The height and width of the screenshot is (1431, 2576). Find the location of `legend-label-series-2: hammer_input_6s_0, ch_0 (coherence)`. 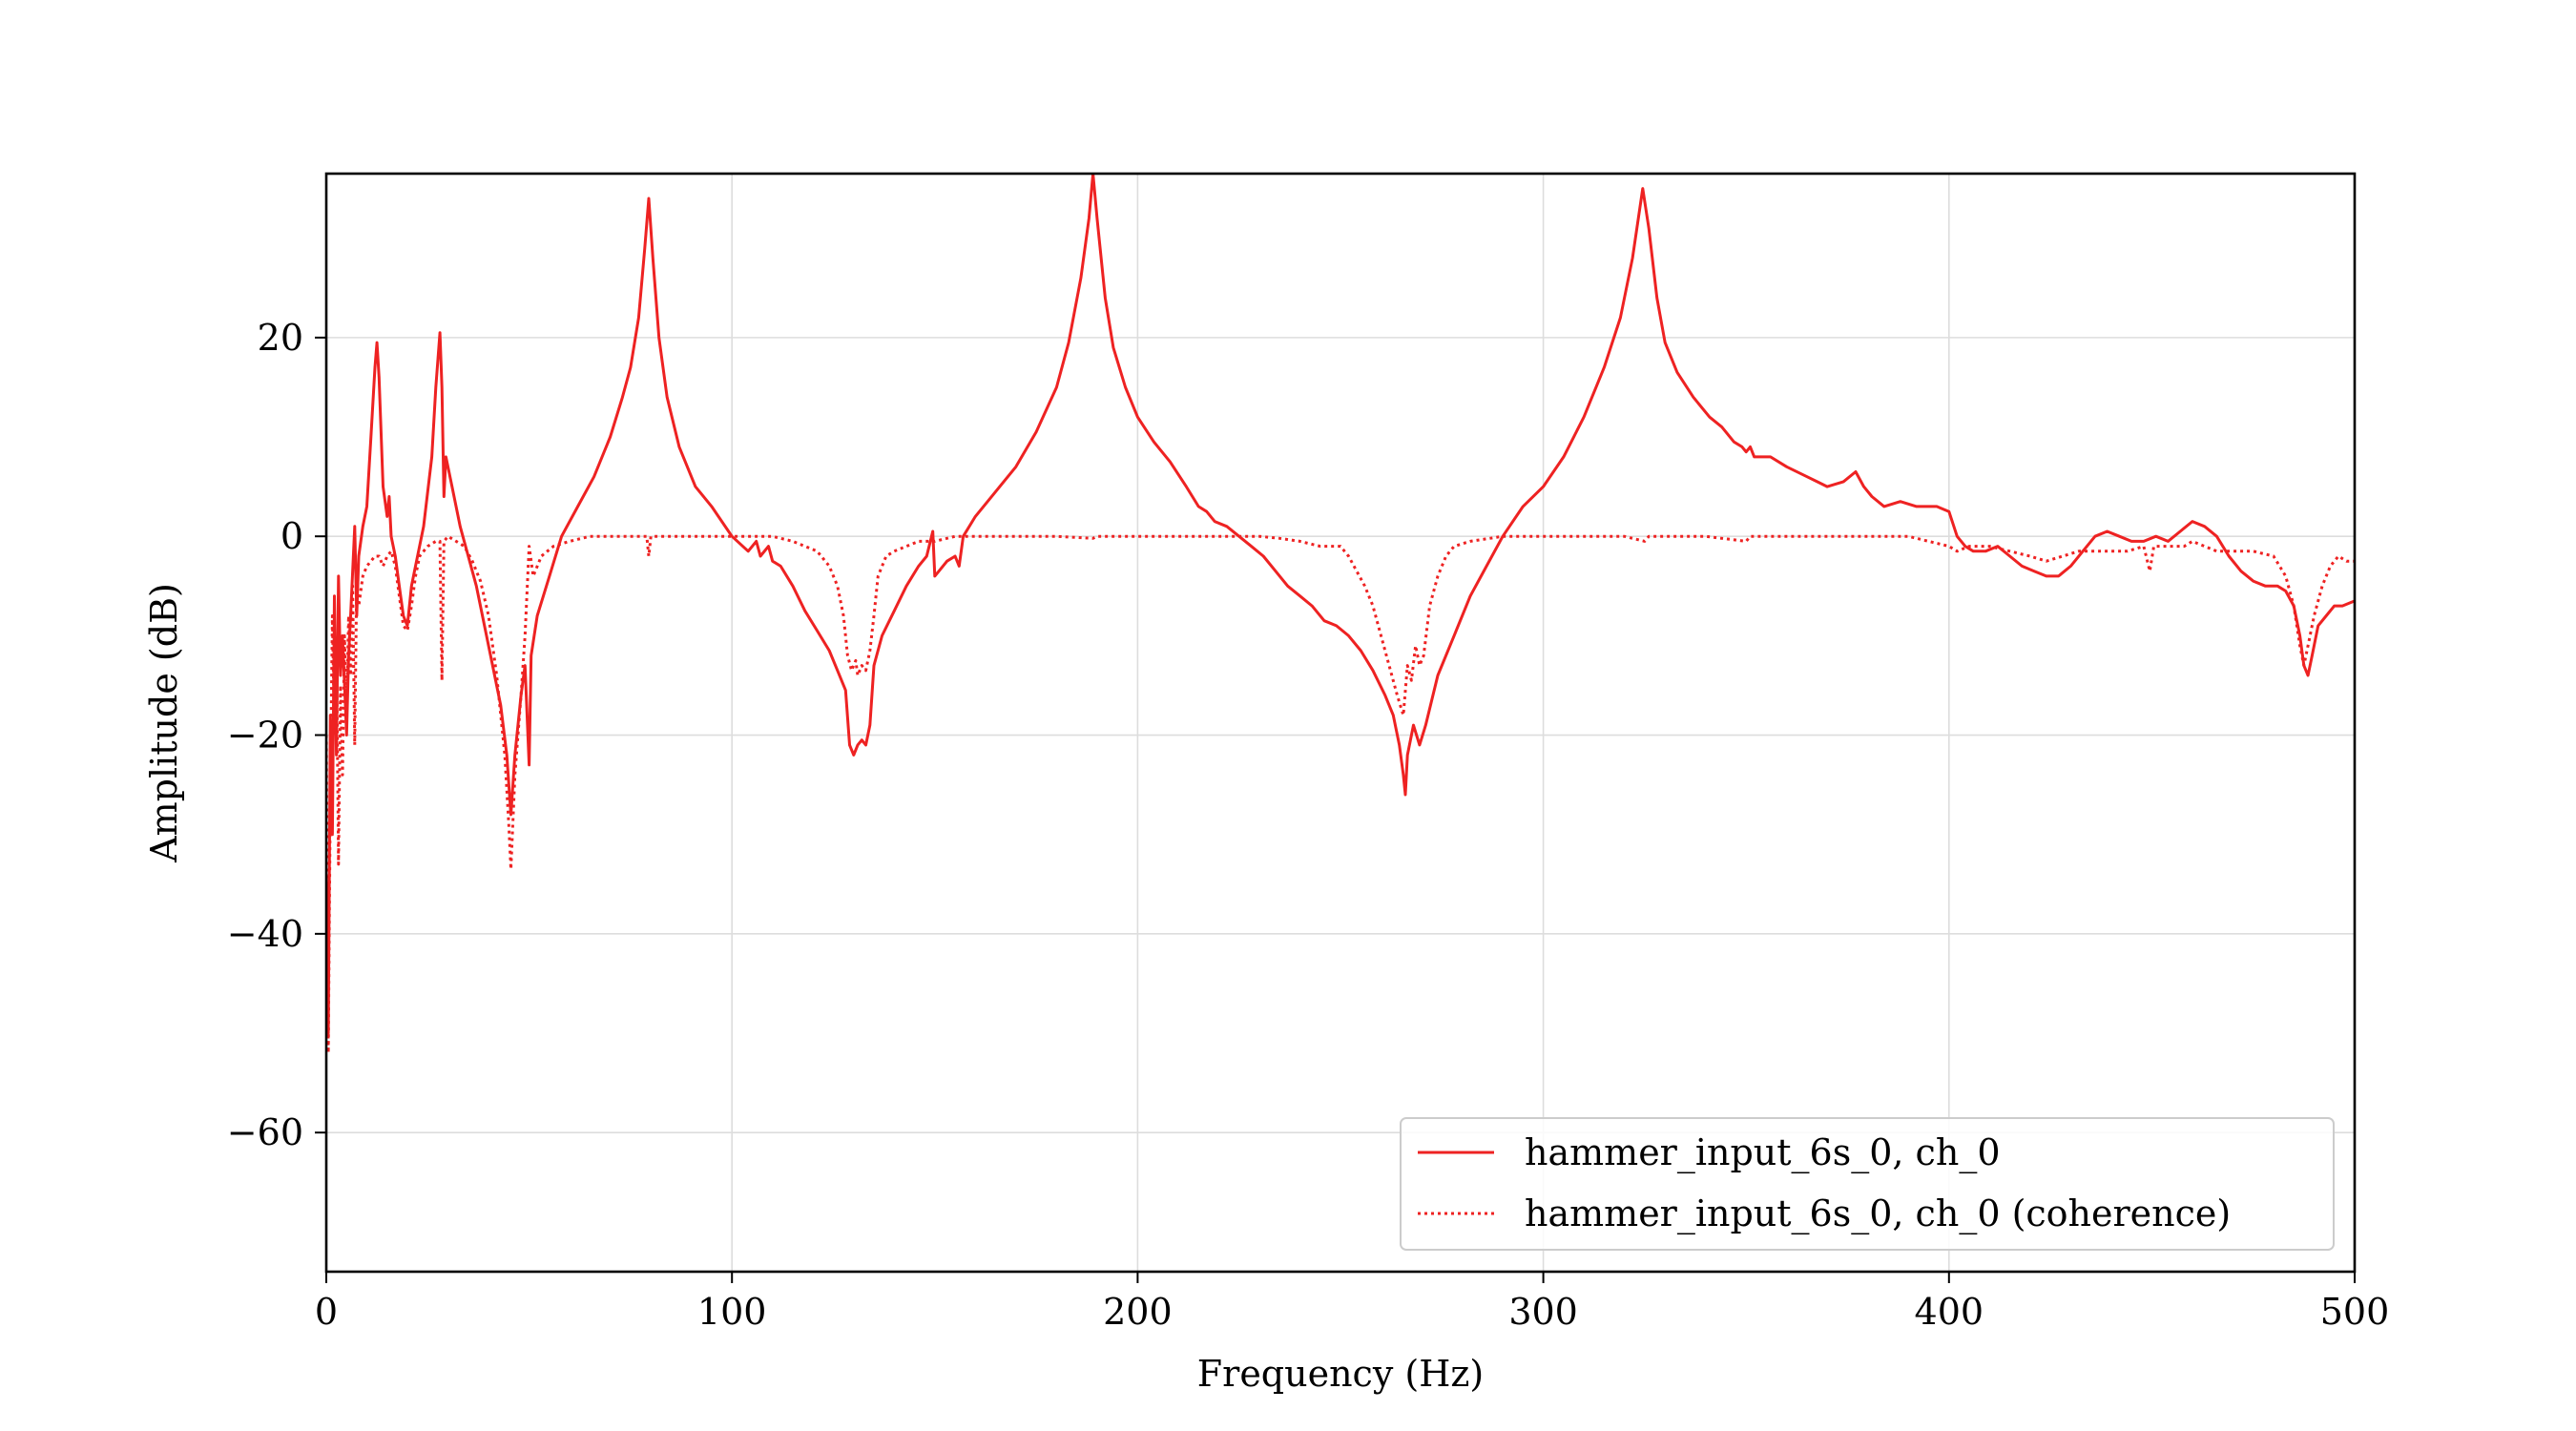

legend-label-series-2: hammer_input_6s_0, ch_0 (coherence) is located at coordinates (1878, 1213).